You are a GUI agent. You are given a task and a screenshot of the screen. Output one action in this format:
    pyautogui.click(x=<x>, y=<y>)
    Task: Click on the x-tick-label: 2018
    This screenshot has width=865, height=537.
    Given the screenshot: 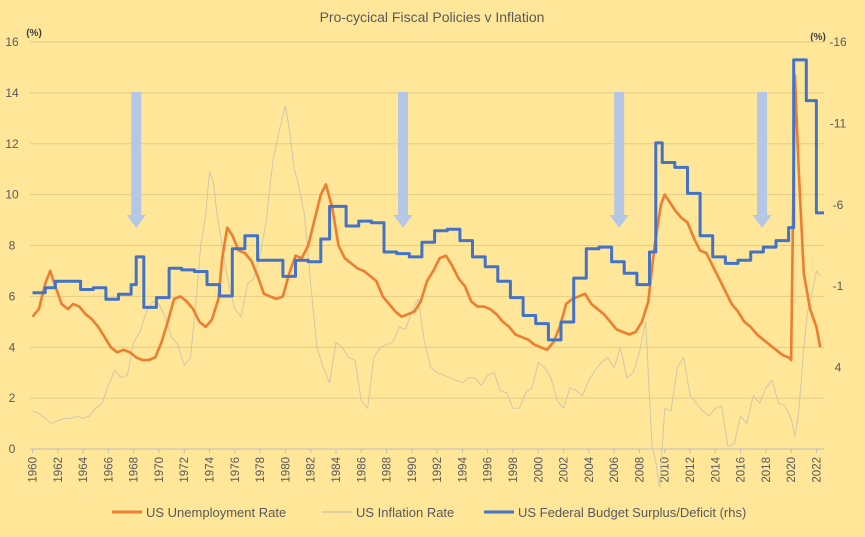 What is the action you would take?
    pyautogui.click(x=767, y=470)
    